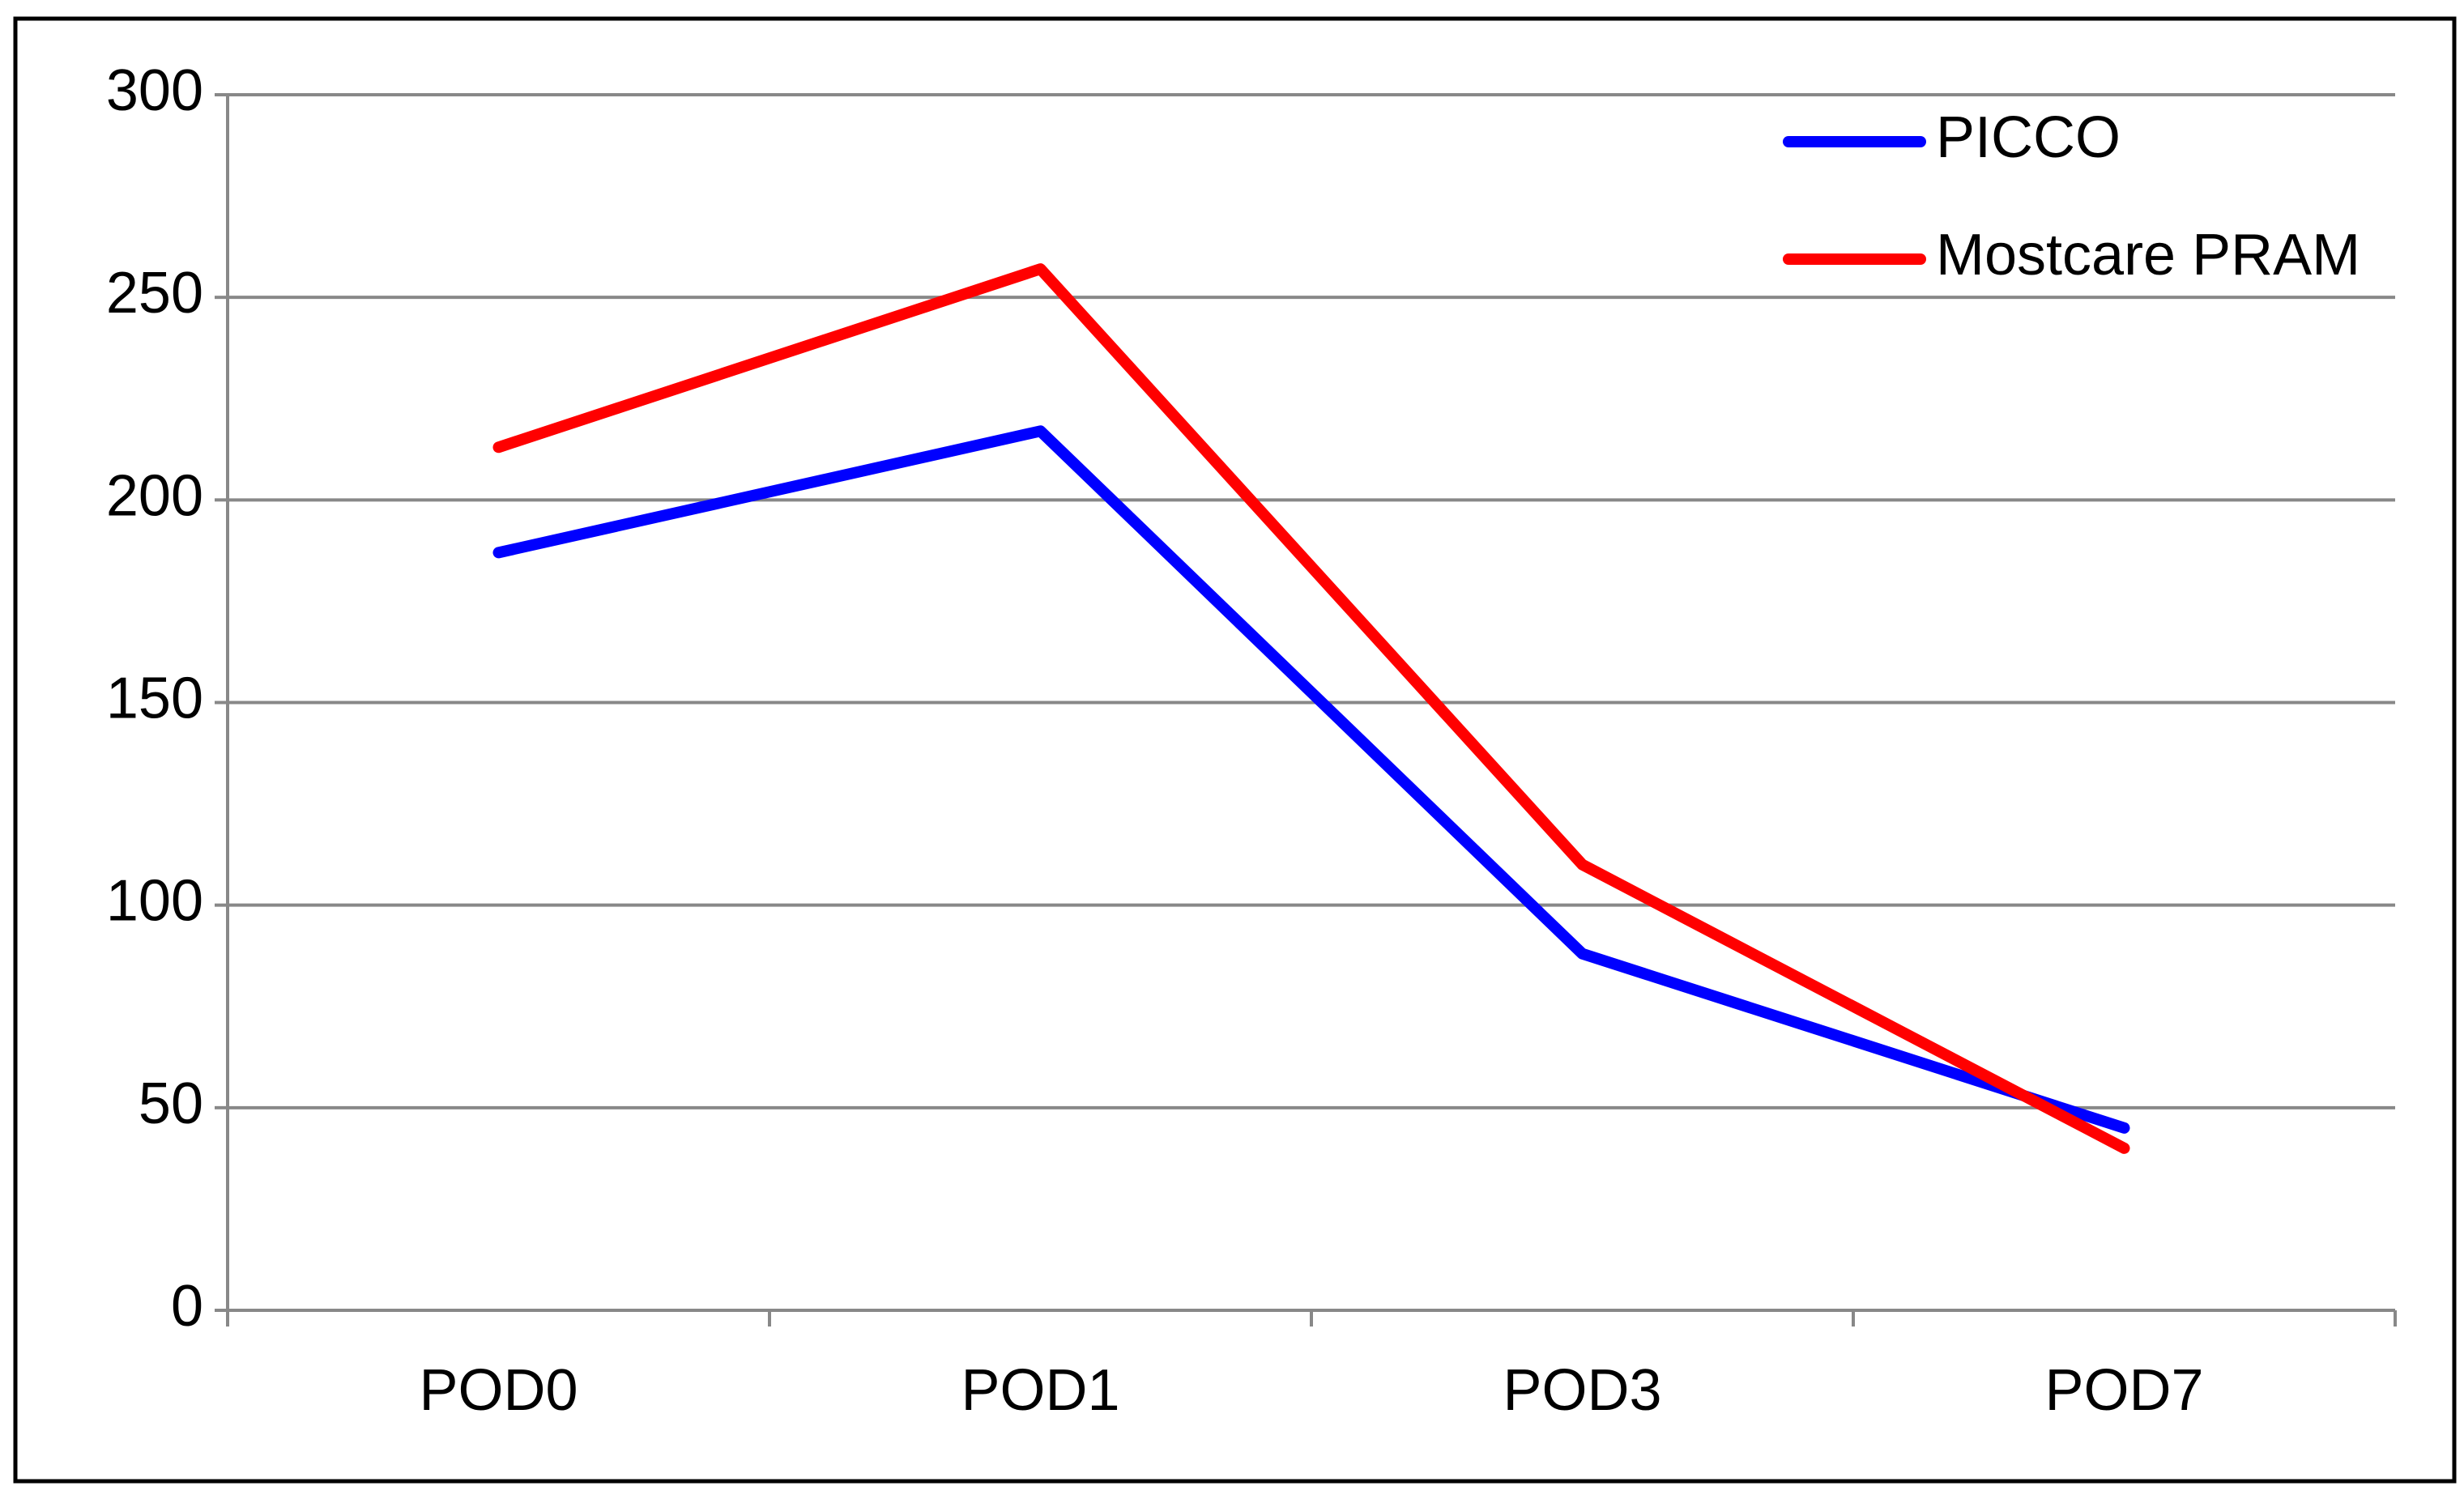 The width and height of the screenshot is (2464, 1499). Describe the element at coordinates (1582, 1390) in the screenshot. I see `x-tick-label: POD3` at that location.